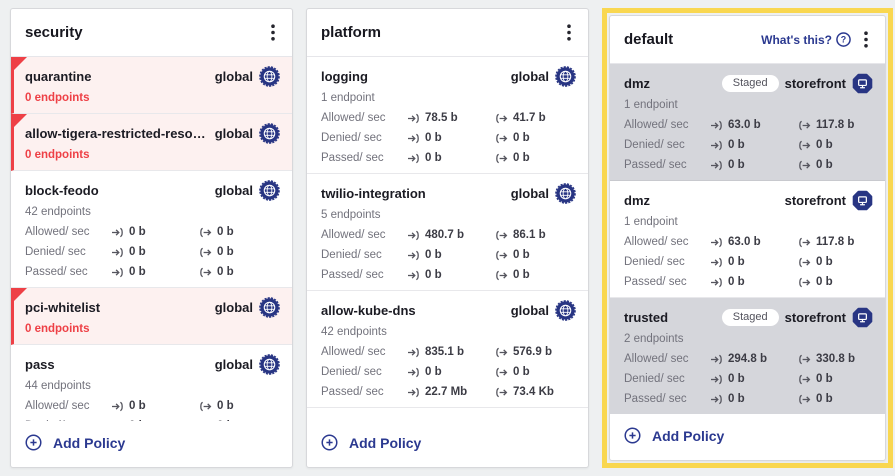  Describe the element at coordinates (54, 32) in the screenshot. I see `column-title: security` at that location.